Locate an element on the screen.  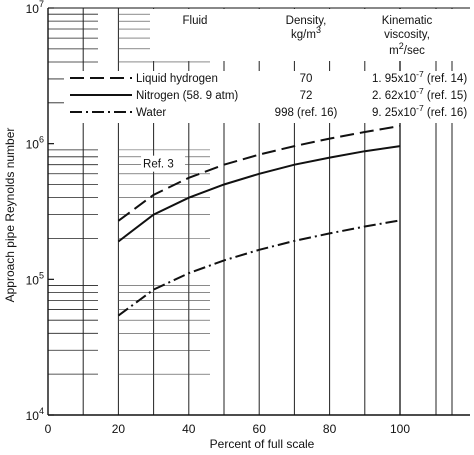
legend-series-name: Nitrogen (58. 9 atm) is located at coordinates (187, 96).